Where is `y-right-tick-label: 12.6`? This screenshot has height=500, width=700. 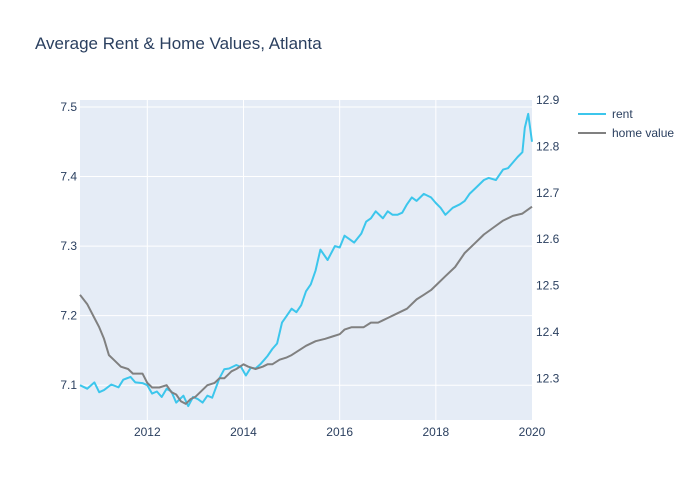
y-right-tick-label: 12.6 is located at coordinates (548, 239).